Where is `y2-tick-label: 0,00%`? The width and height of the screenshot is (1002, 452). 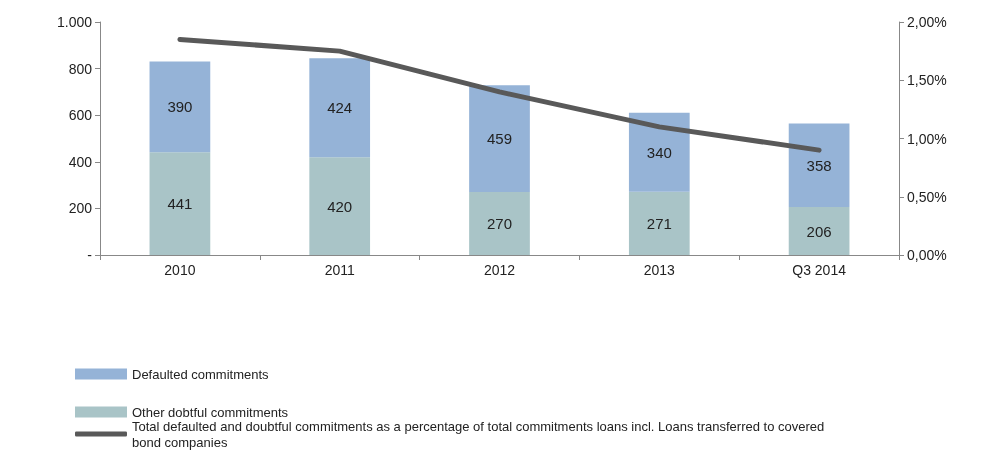
y2-tick-label: 0,00% is located at coordinates (927, 255).